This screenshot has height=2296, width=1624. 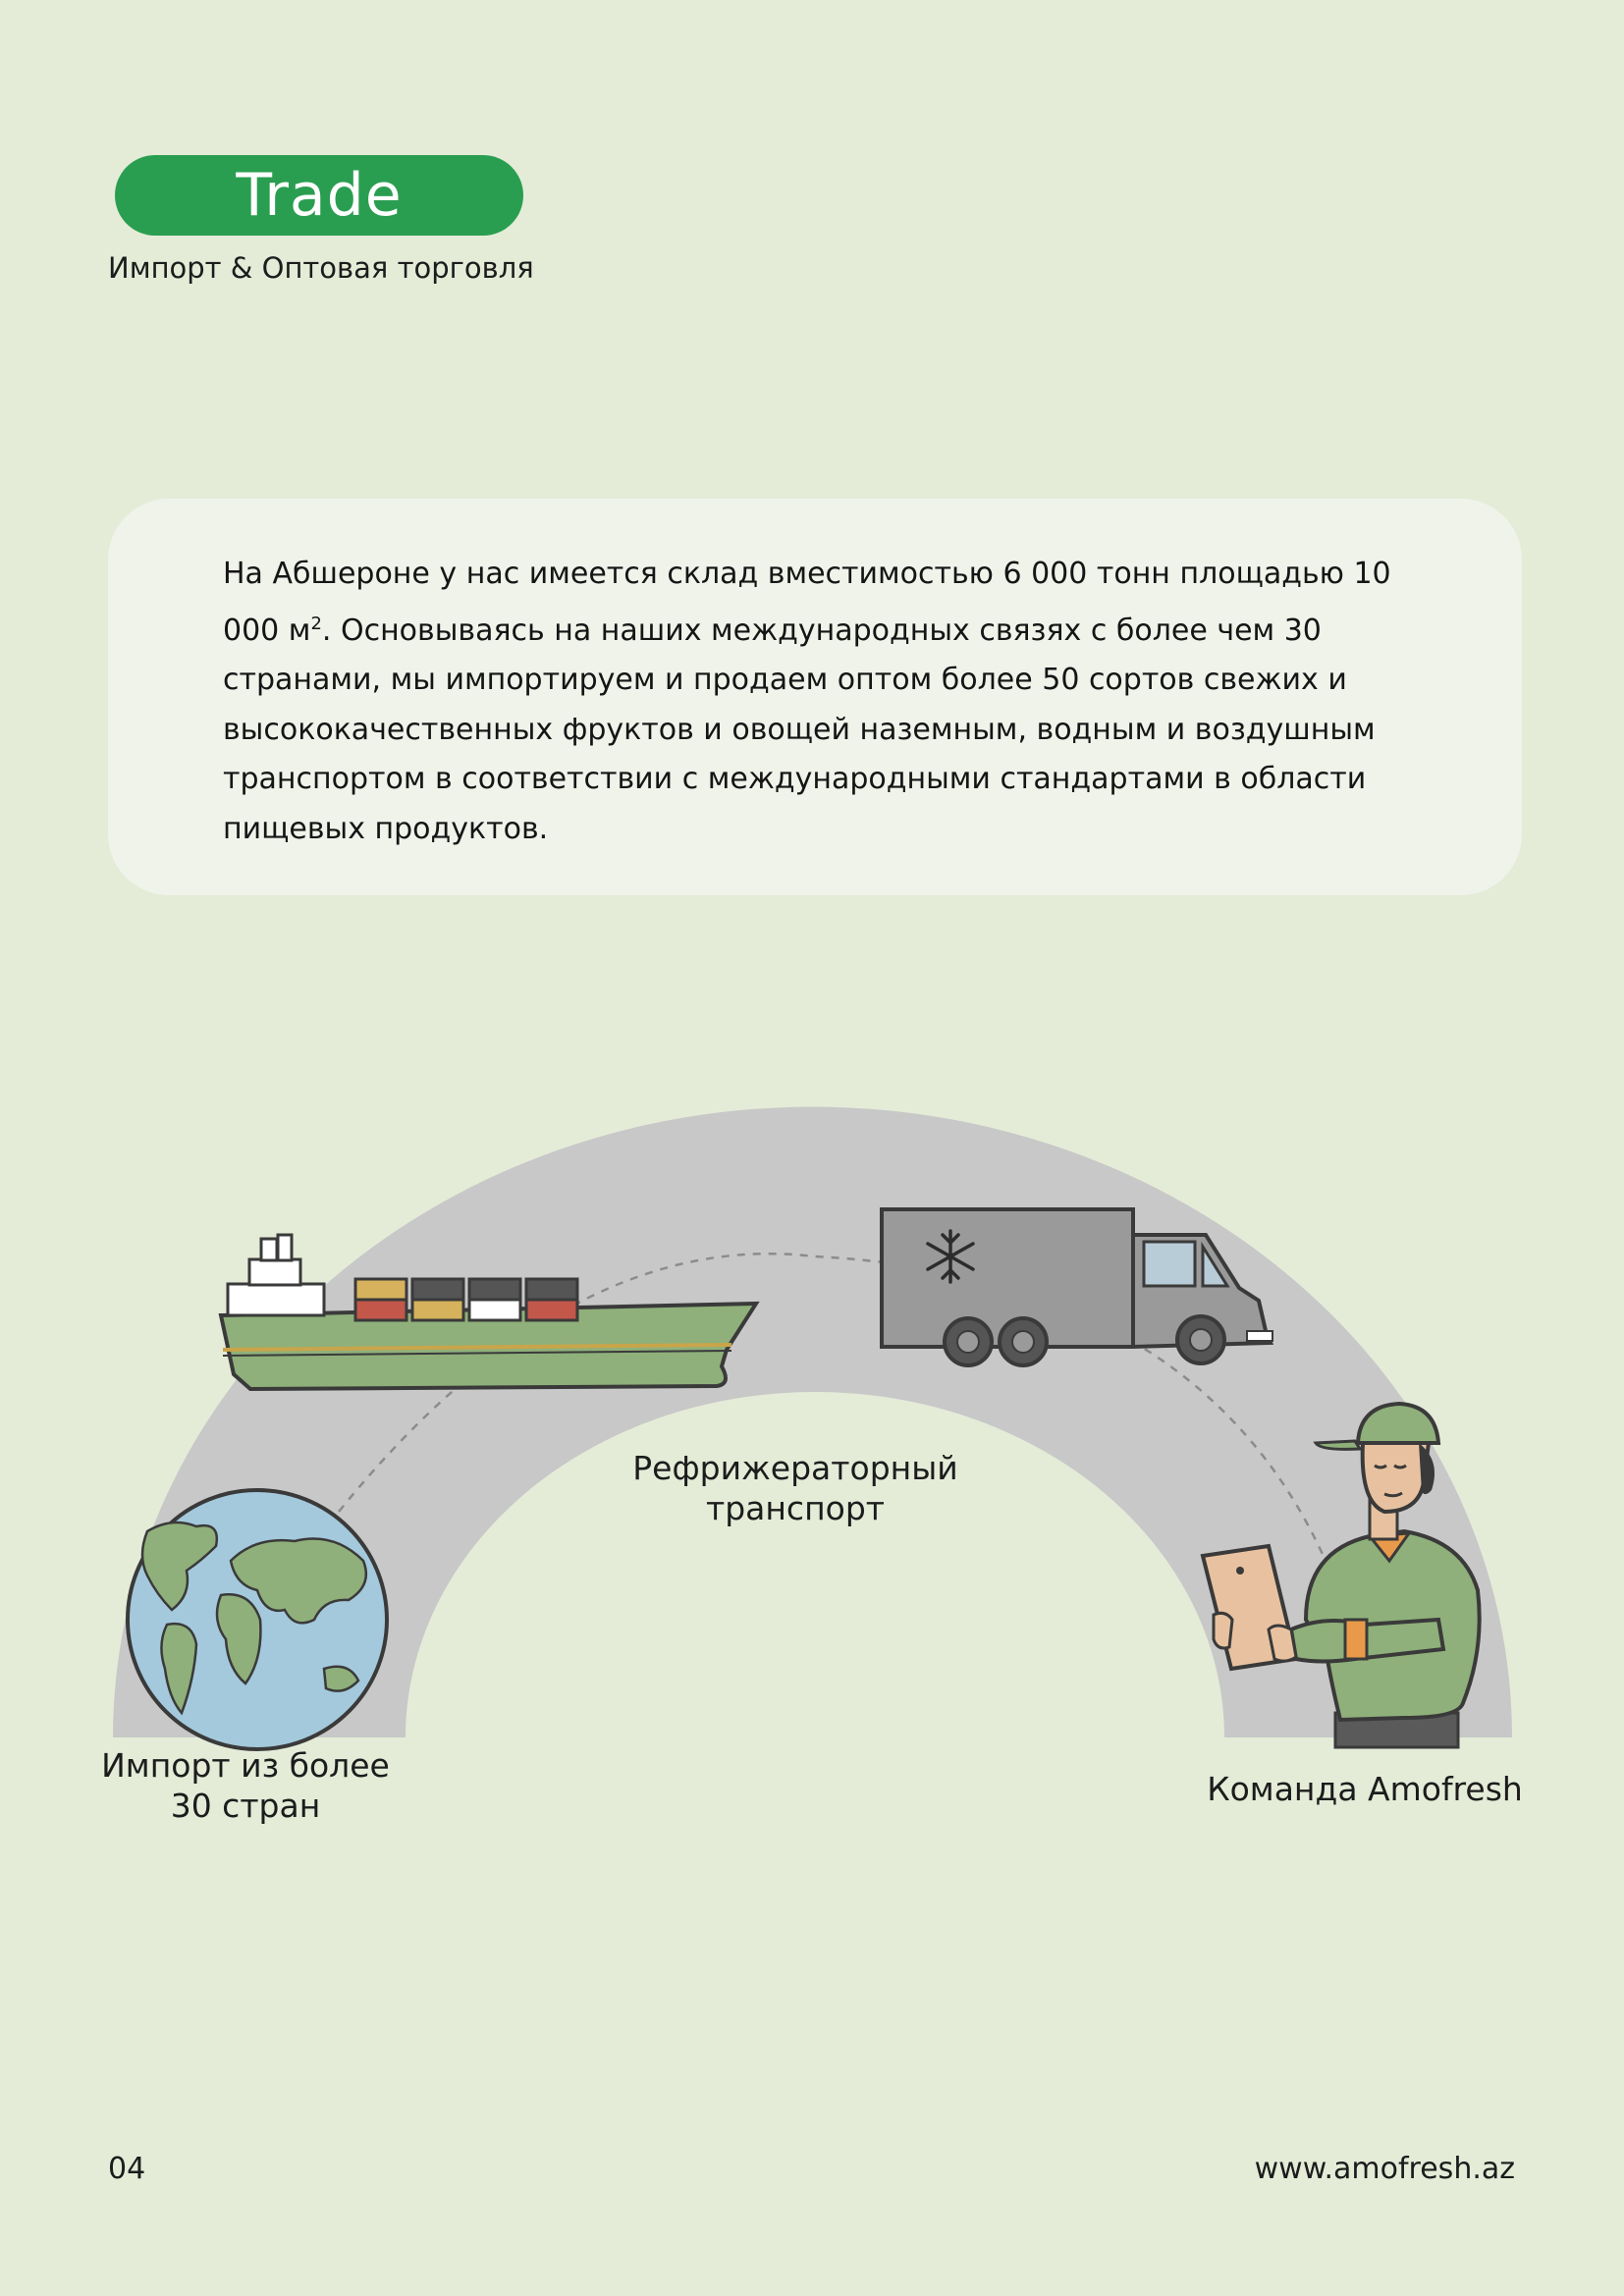 I want to click on team-caption-text: Команда Amofresh, so click(x=1365, y=1789).